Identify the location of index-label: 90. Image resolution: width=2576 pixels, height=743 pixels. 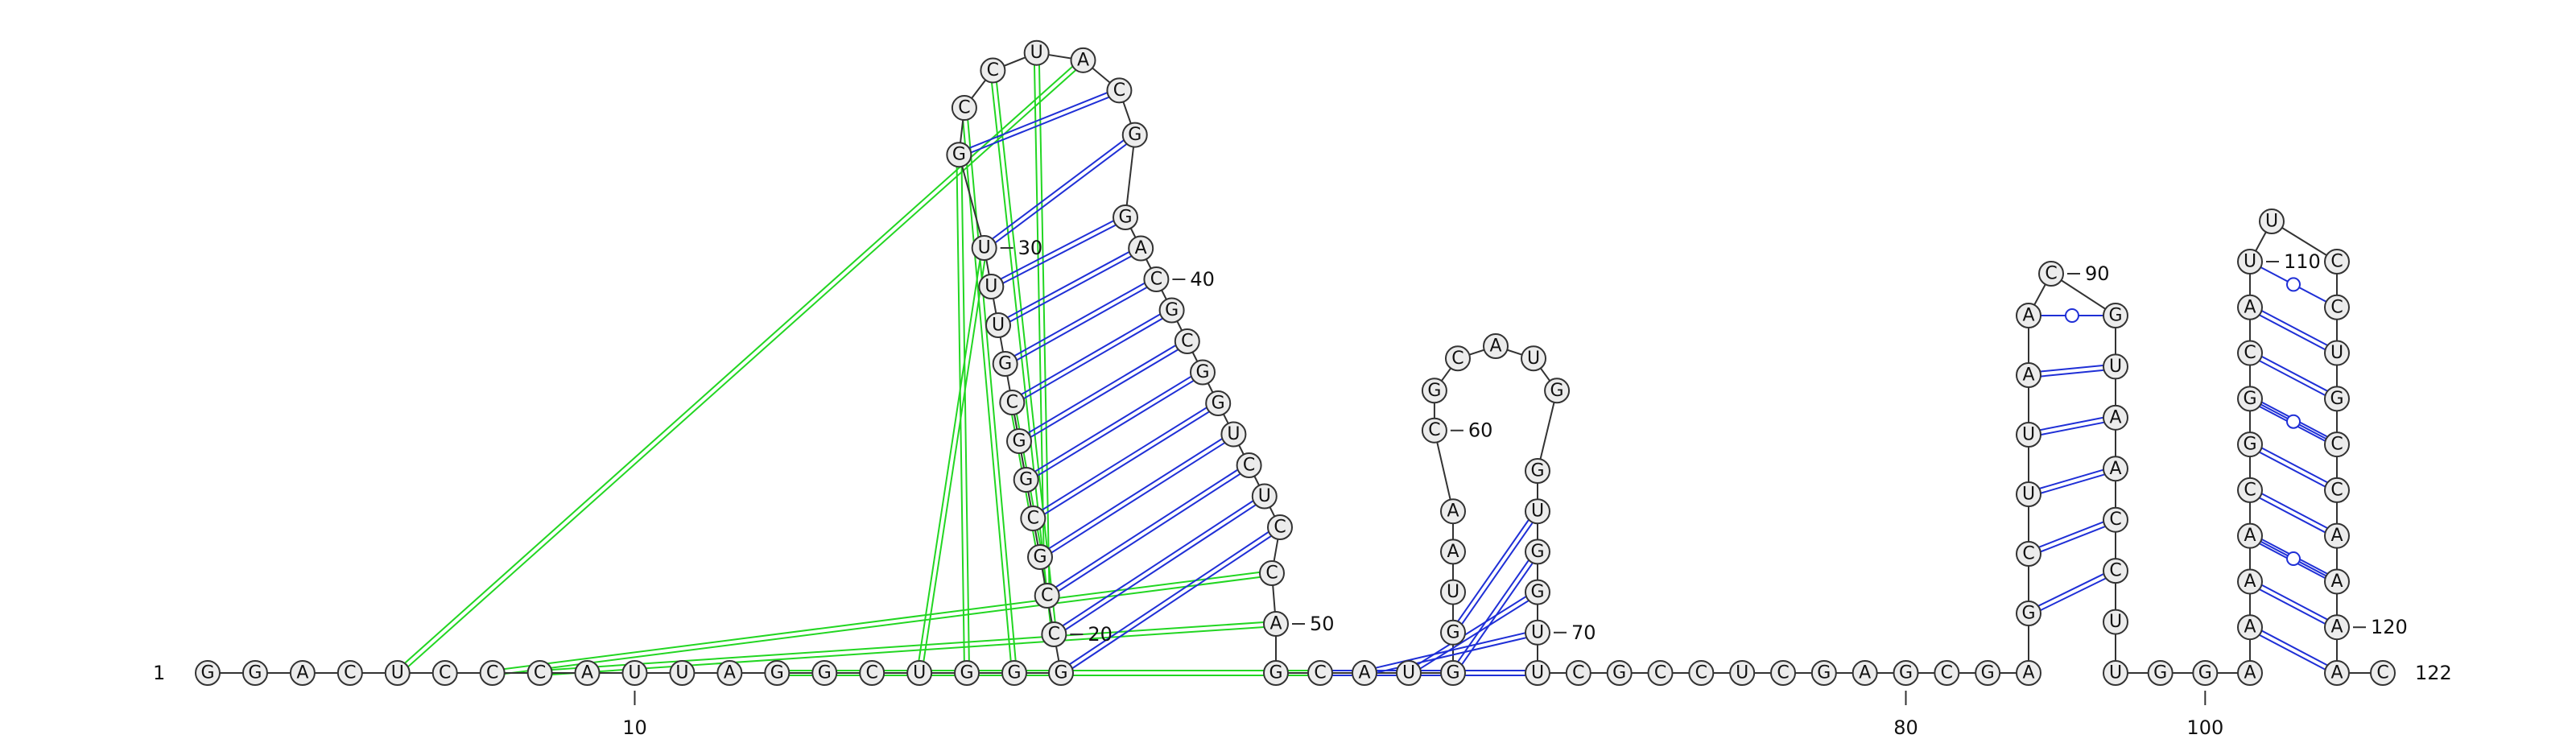
(2097, 274).